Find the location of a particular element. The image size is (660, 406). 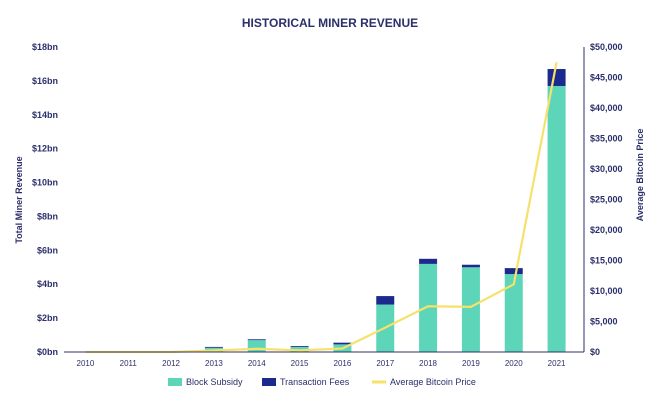

y-axis-title: Total Miner Revenue is located at coordinates (19, 199).